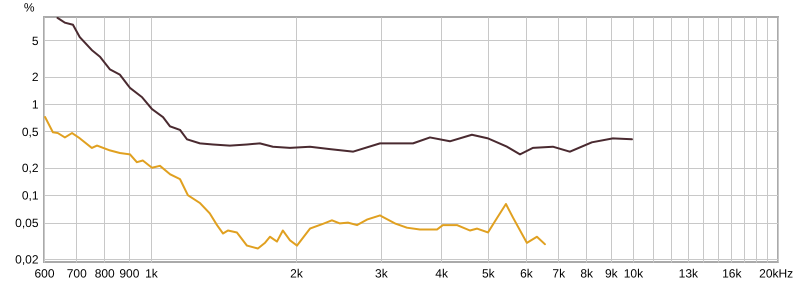 The image size is (800, 286). What do you see at coordinates (527, 273) in the screenshot?
I see `x-tick-label: 6k` at bounding box center [527, 273].